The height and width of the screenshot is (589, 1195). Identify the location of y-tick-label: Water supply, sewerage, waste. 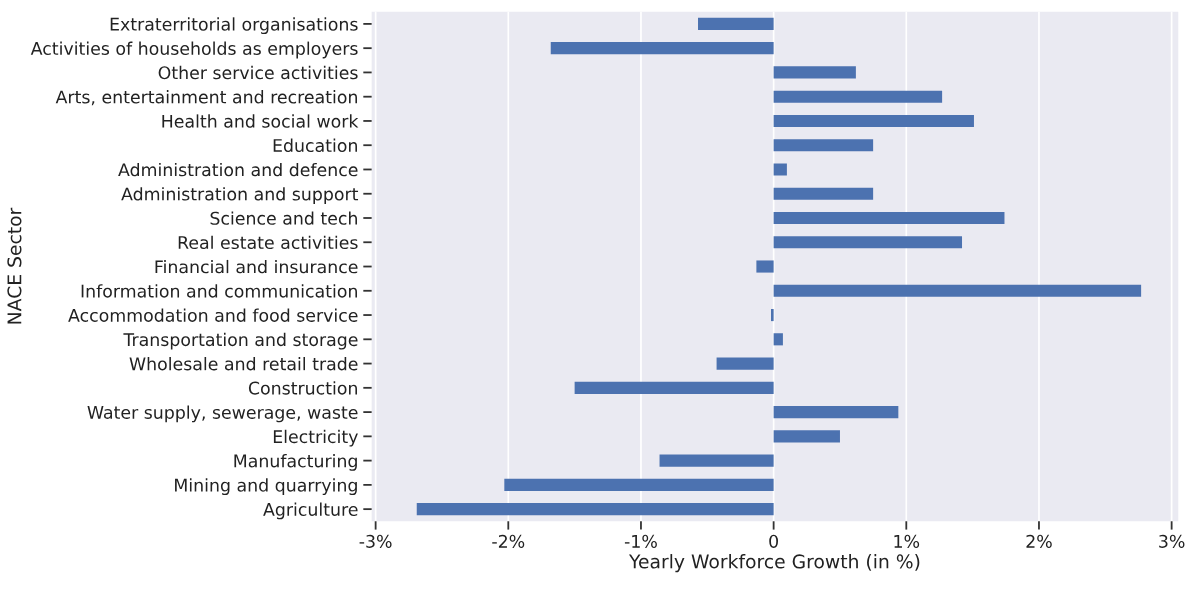
(222, 414).